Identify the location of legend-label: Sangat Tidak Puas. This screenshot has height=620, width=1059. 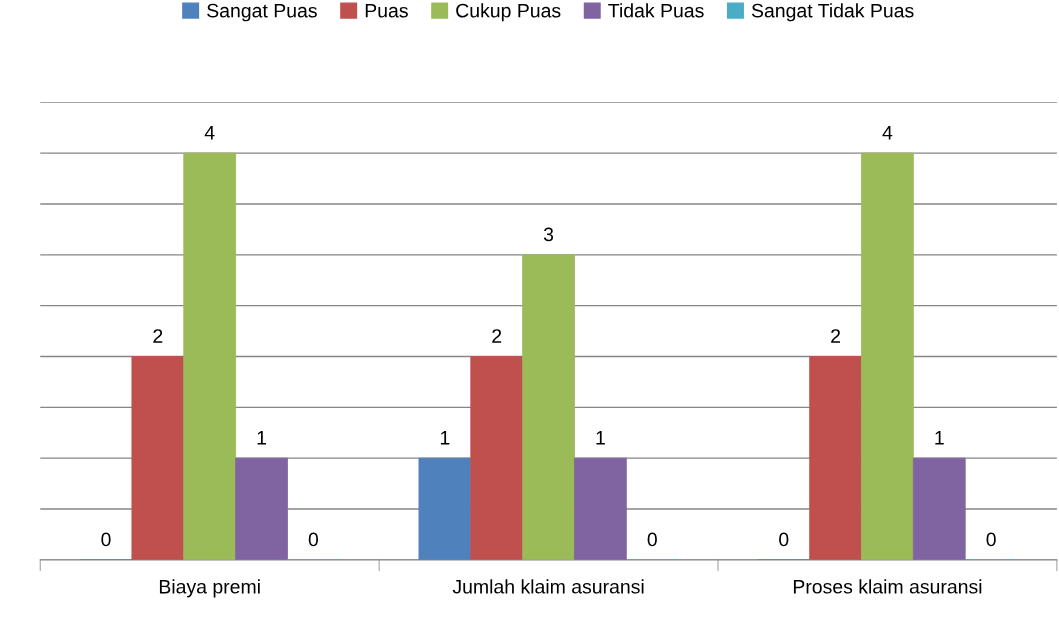
(832, 12).